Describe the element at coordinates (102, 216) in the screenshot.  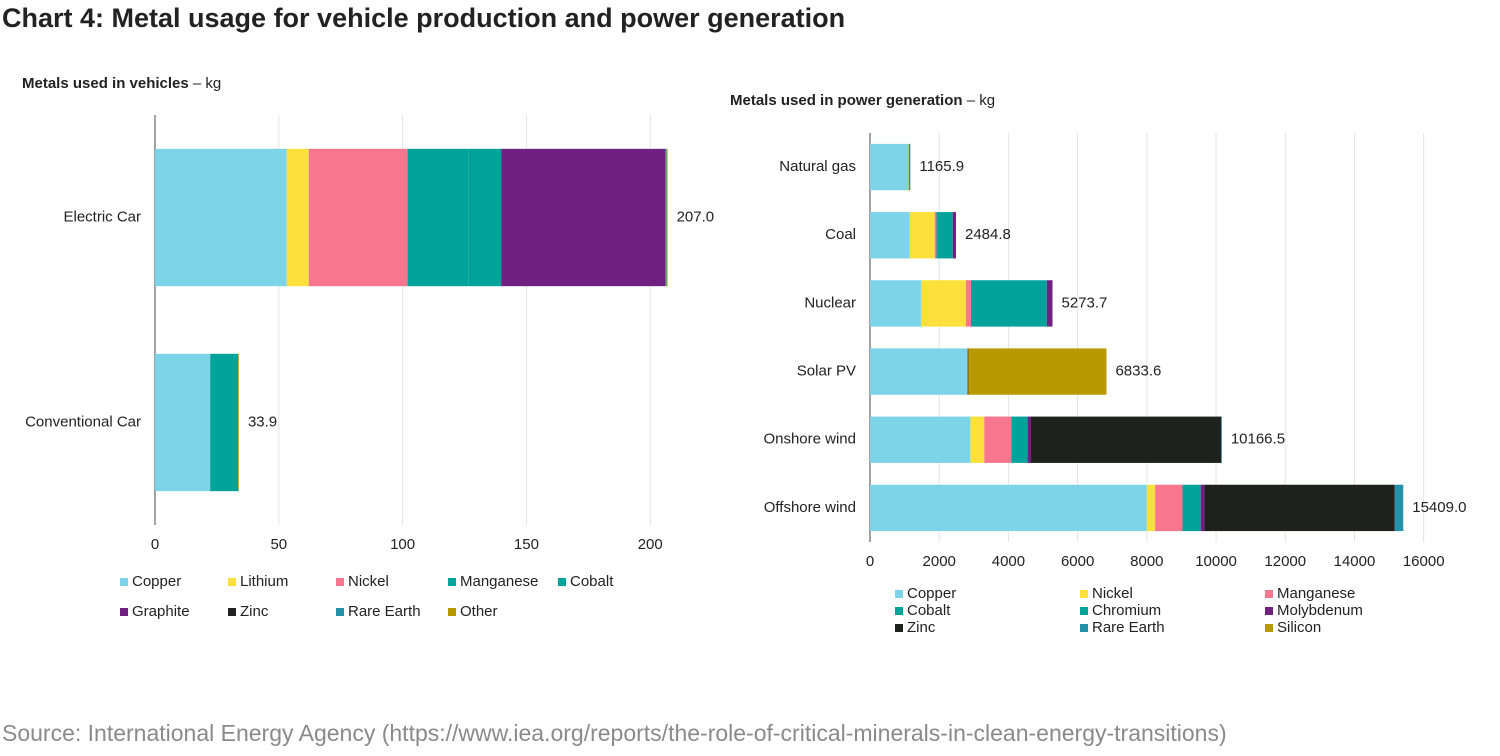
I see `y-tick-label: Electric Car` at that location.